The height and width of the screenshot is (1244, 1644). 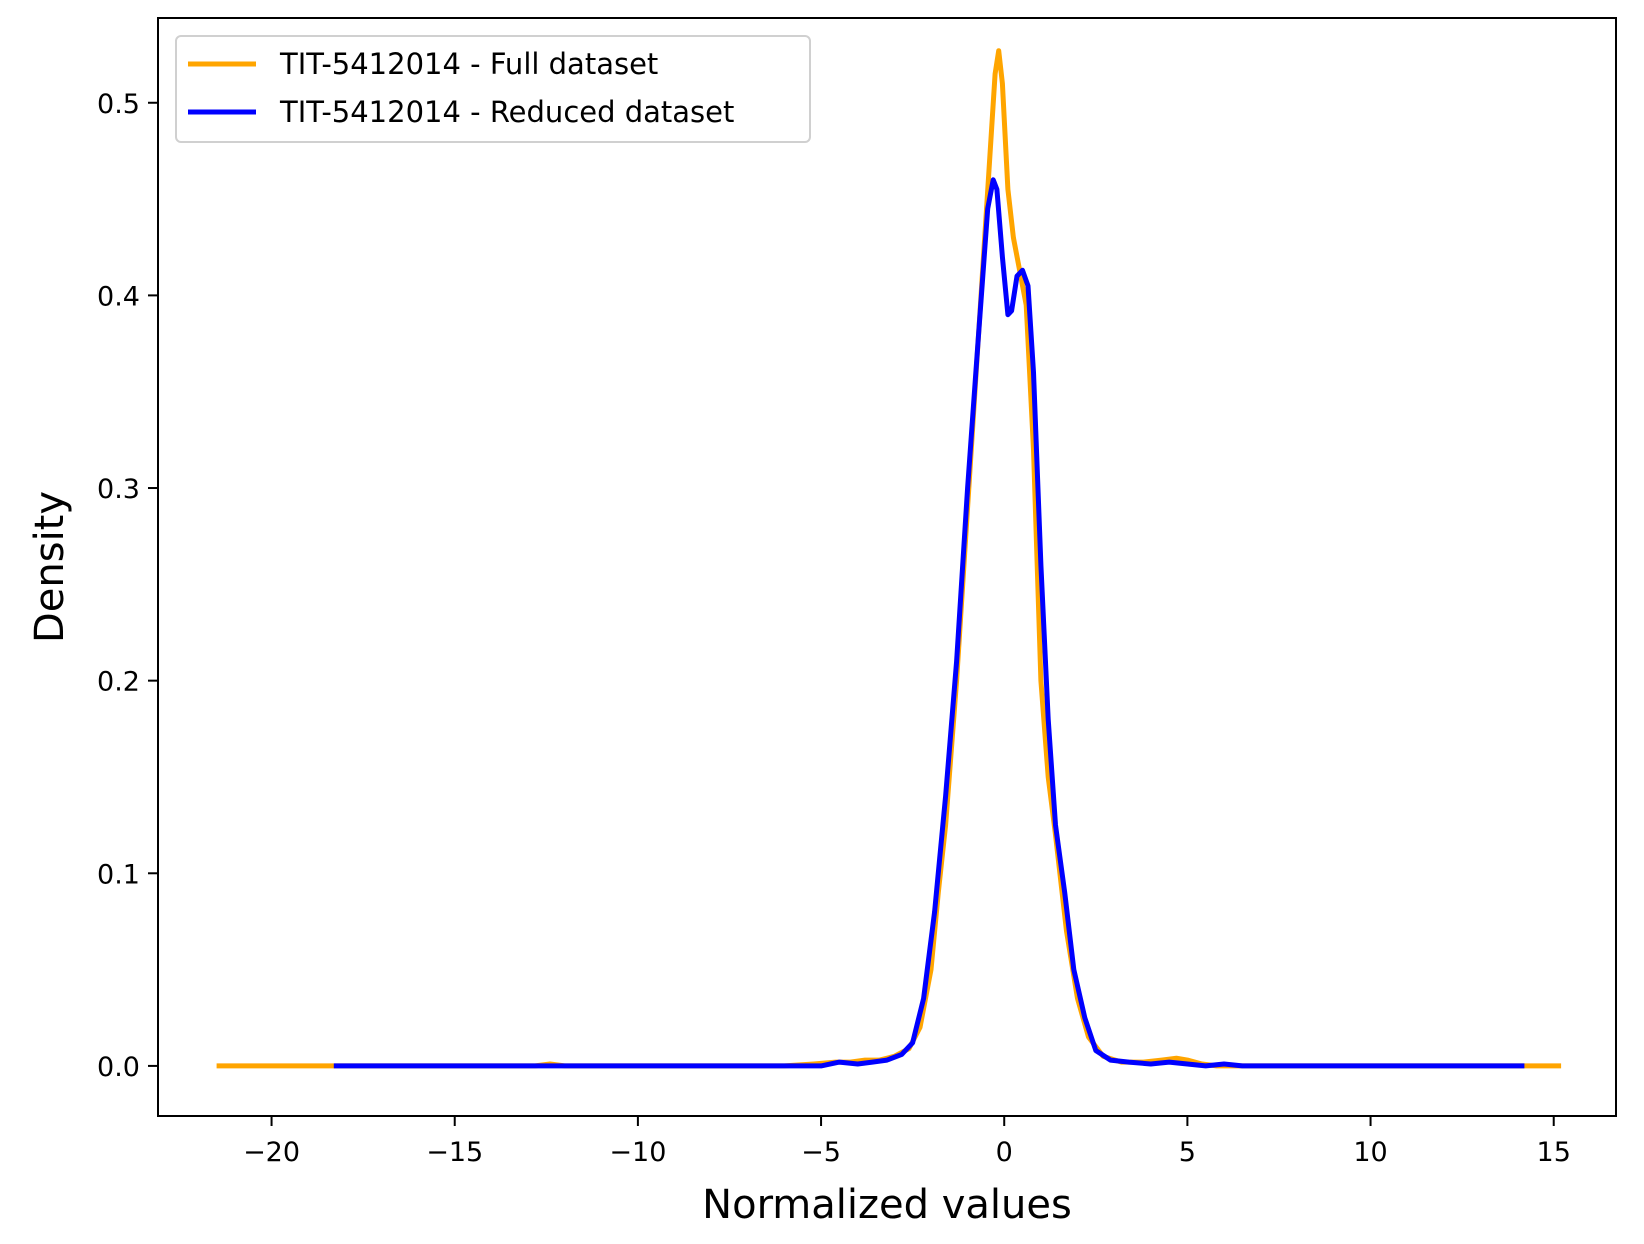 I want to click on y-tick-label: 0.2, so click(x=118, y=682).